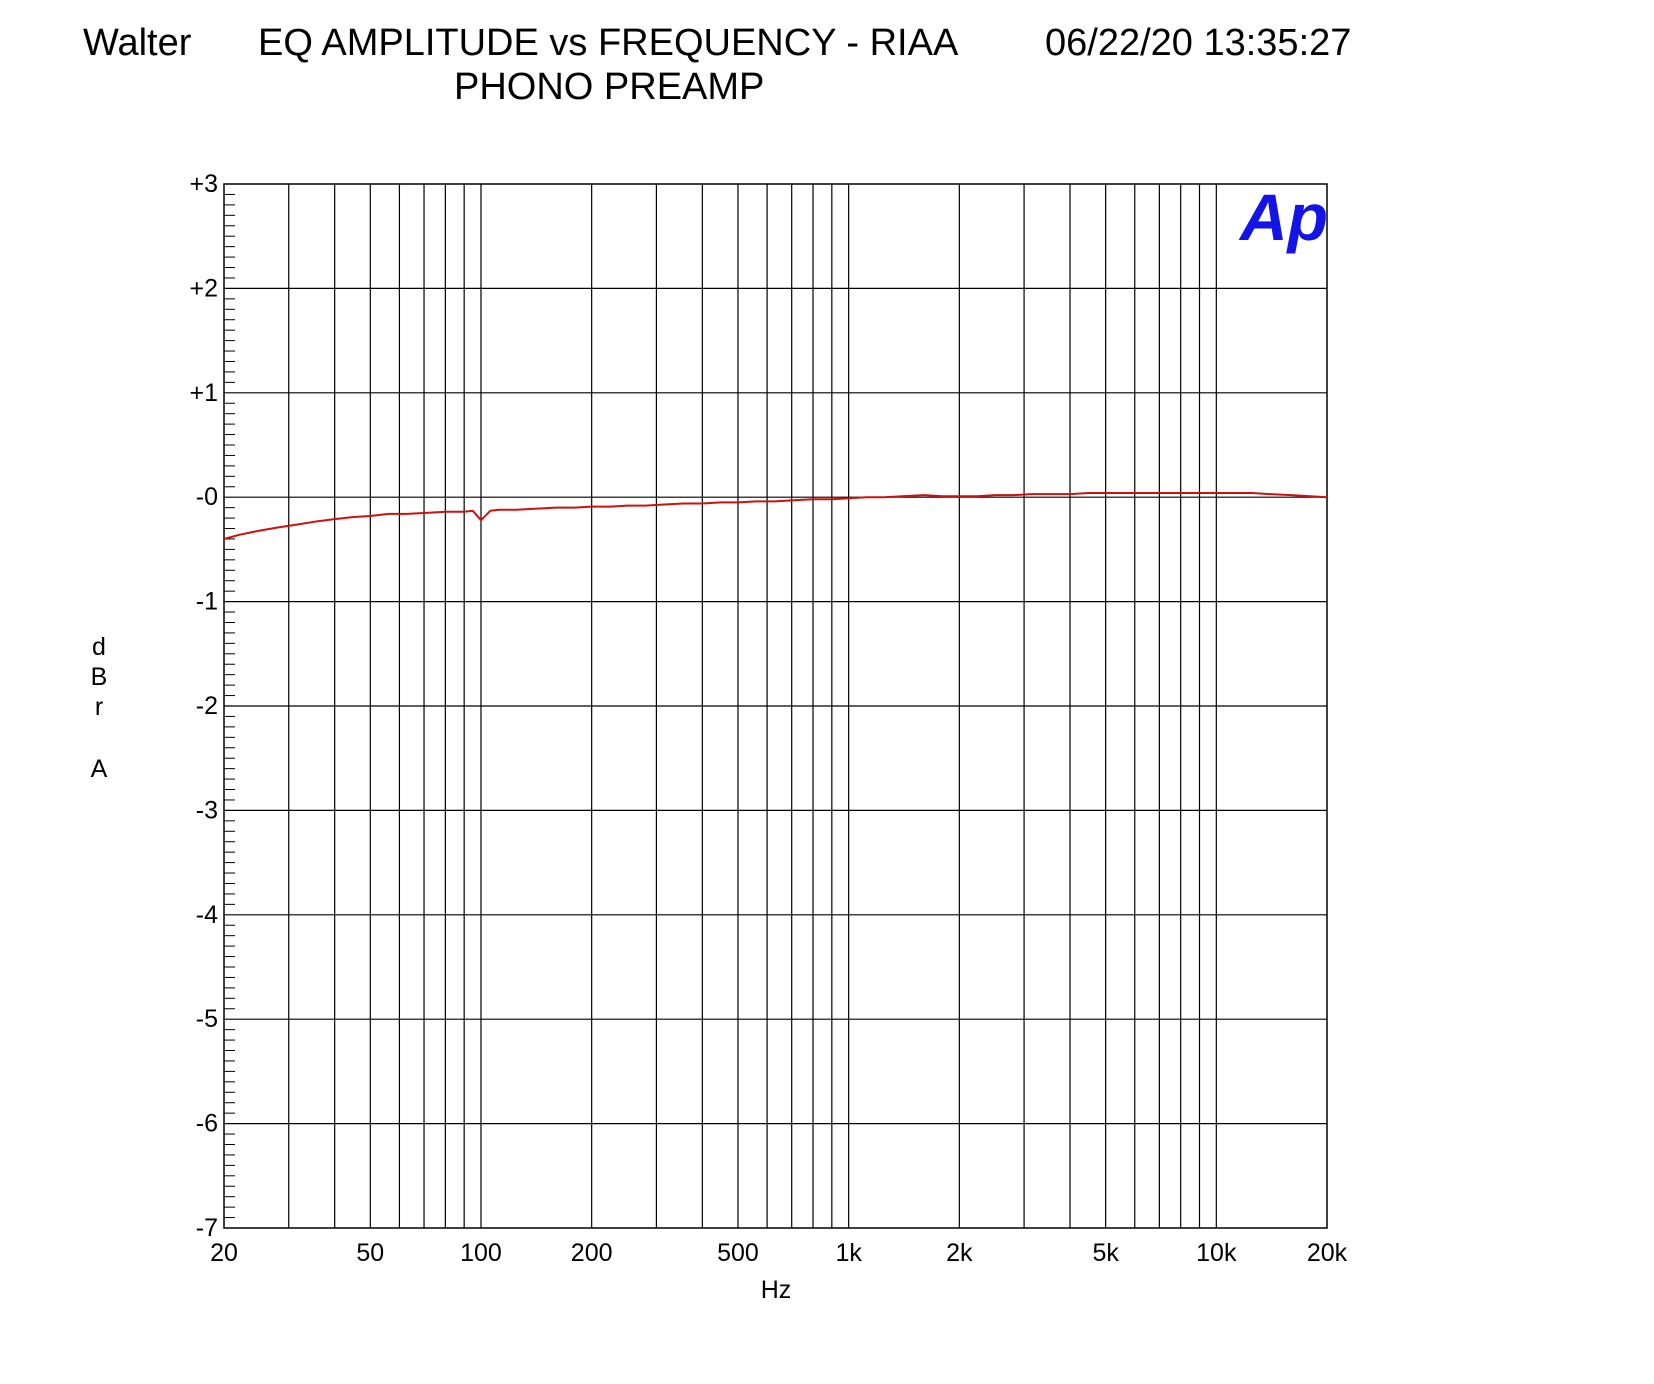 The width and height of the screenshot is (1654, 1384). What do you see at coordinates (99, 677) in the screenshot?
I see `y-axis-title-letter: B` at bounding box center [99, 677].